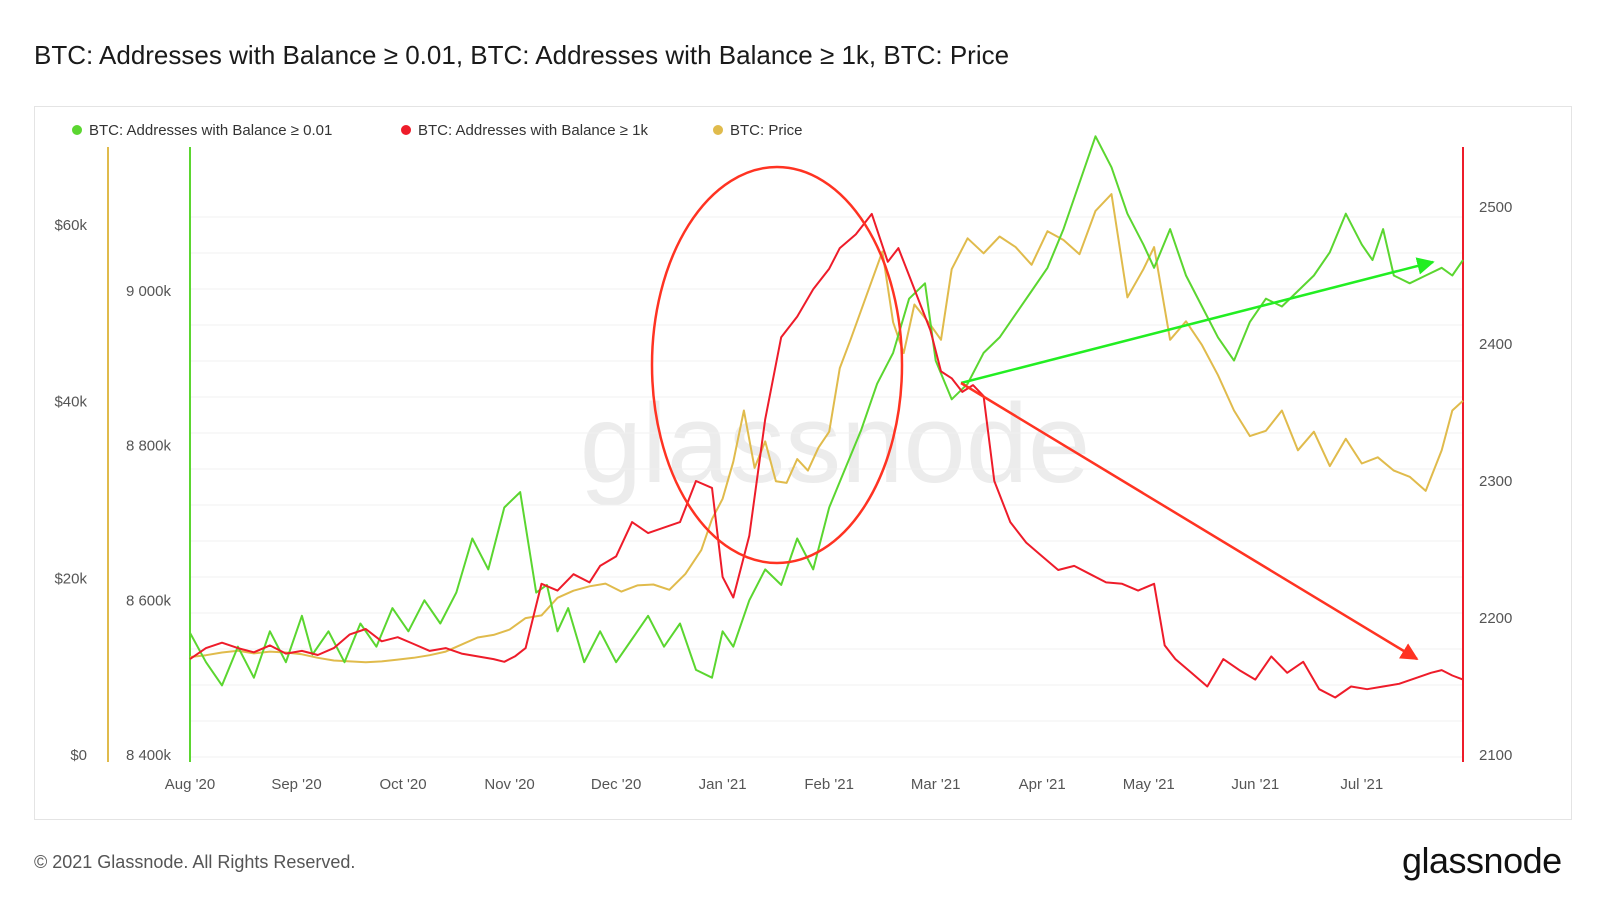 Image resolution: width=1600 pixels, height=900 pixels. What do you see at coordinates (509, 784) in the screenshot?
I see `x-tick-label: Nov '20` at bounding box center [509, 784].